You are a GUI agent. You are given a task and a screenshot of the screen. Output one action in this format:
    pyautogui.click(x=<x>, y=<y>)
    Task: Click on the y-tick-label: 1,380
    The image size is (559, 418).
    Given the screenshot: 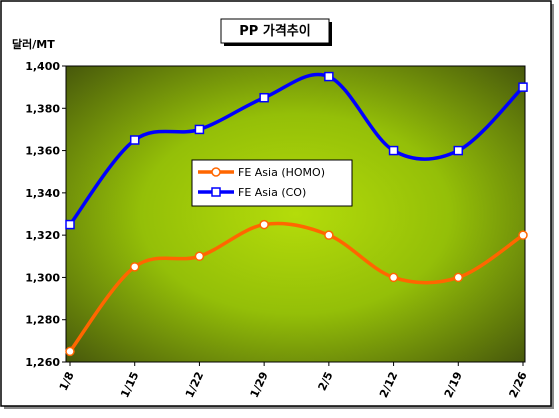 What is the action you would take?
    pyautogui.click(x=42, y=108)
    